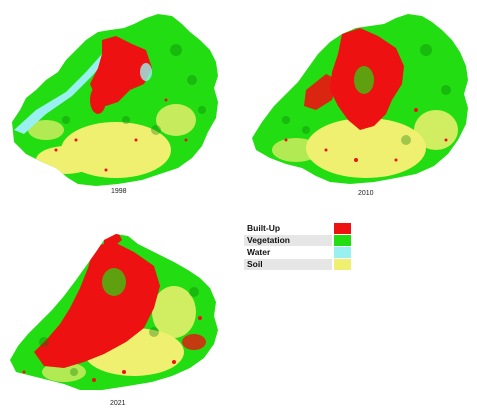 This screenshot has width=477, height=416. I want to click on legend-item-soil: Soil, so click(303, 264).